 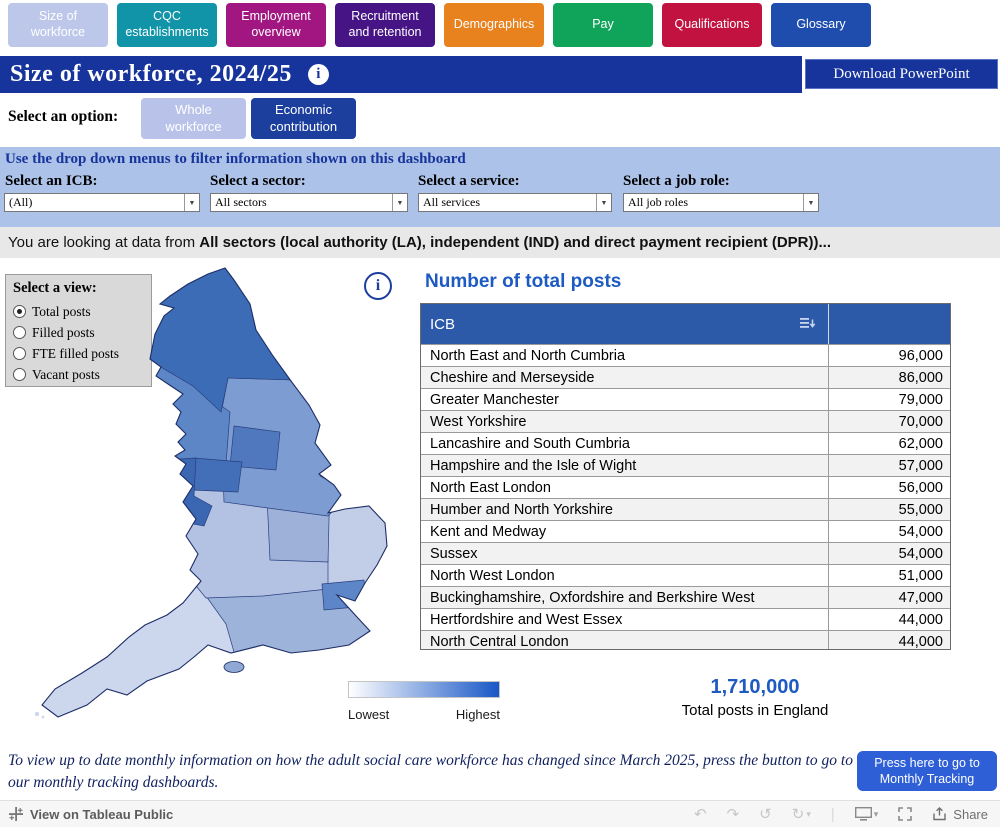 I want to click on table-row: Hertfordshire and West Essex 44,000, so click(x=685, y=619).